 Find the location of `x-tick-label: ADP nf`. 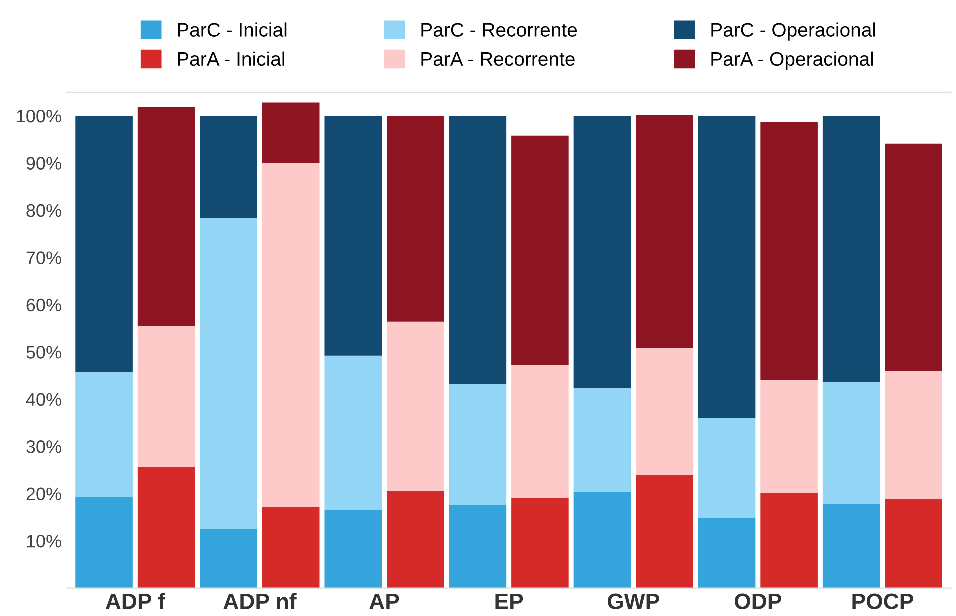

x-tick-label: ADP nf is located at coordinates (260, 601).